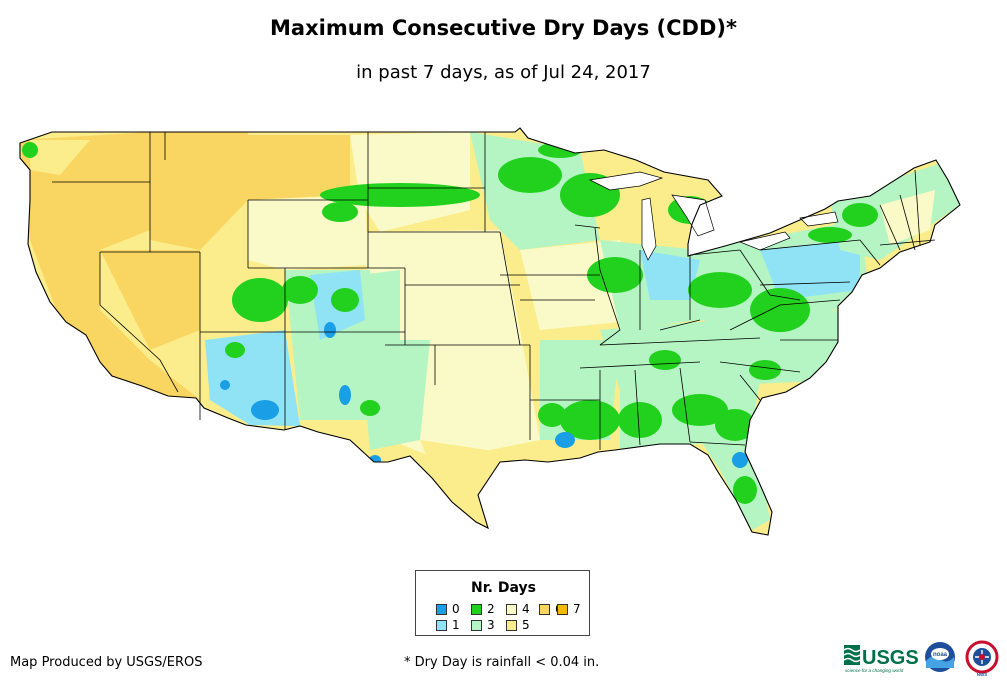 The height and width of the screenshot is (691, 1007). Describe the element at coordinates (448, 625) in the screenshot. I see `legend-item-1: 1` at that location.